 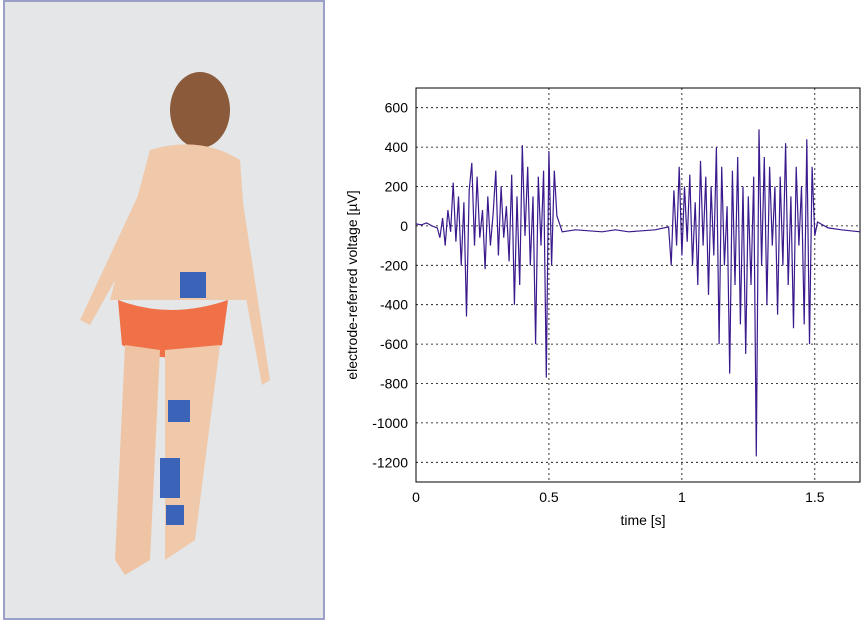 What do you see at coordinates (642, 520) in the screenshot?
I see `x-axis-label: time [s]` at bounding box center [642, 520].